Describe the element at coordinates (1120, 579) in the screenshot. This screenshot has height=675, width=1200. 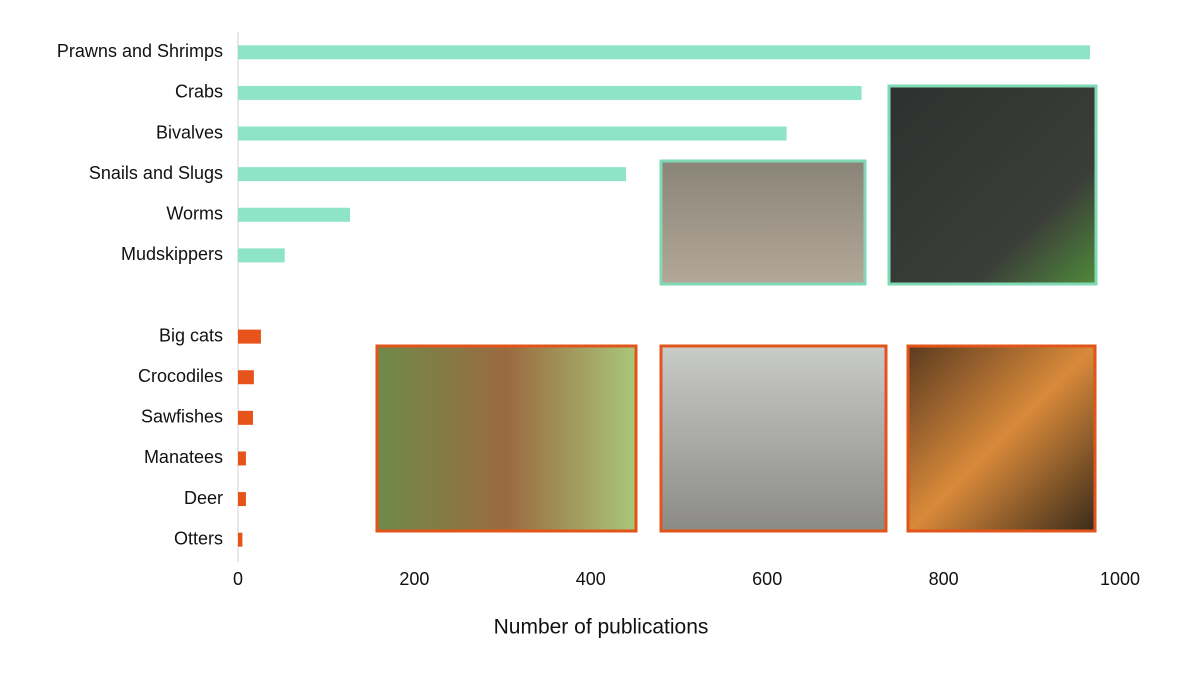
I see `x-tick-label: 1000` at that location.